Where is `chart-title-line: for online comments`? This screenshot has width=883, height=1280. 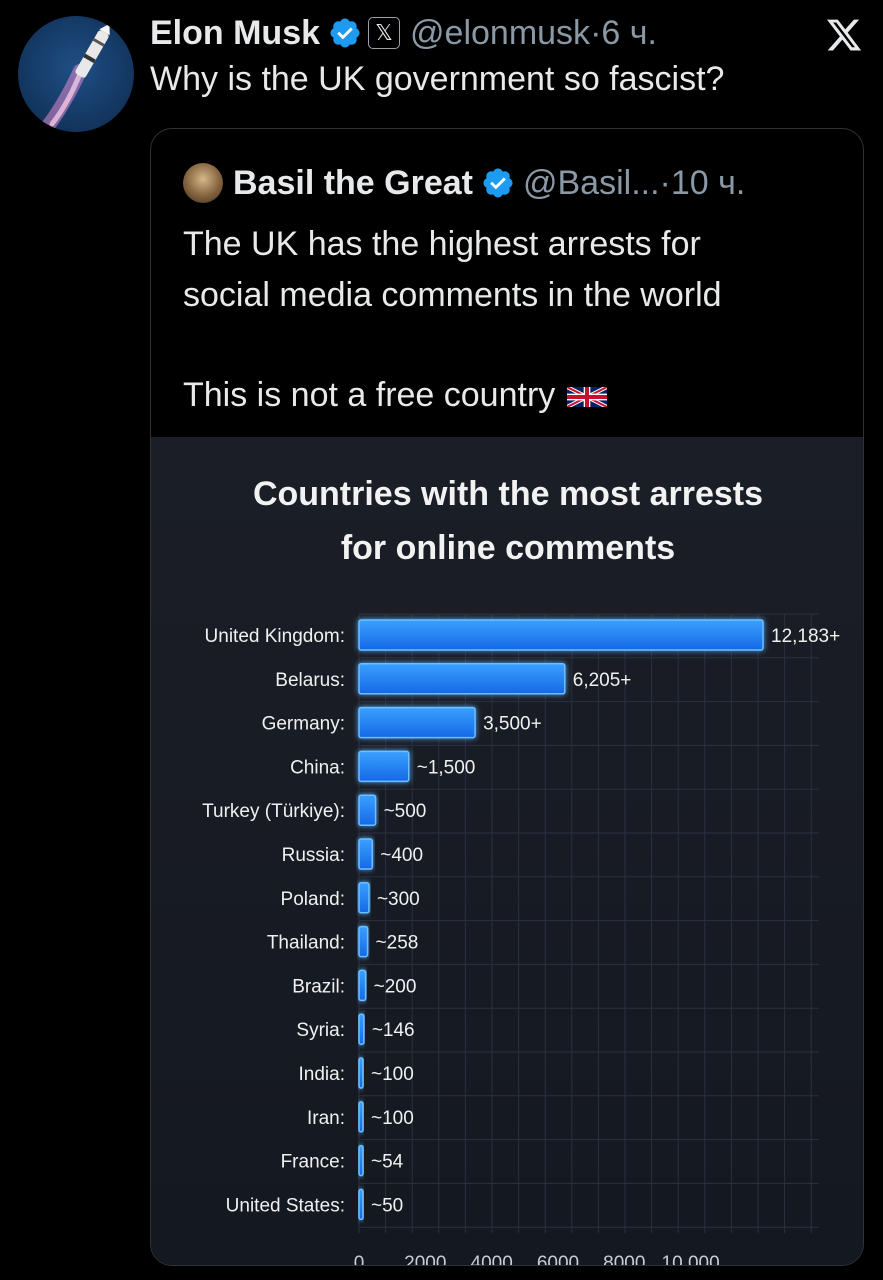
chart-title-line: for online comments is located at coordinates (508, 548).